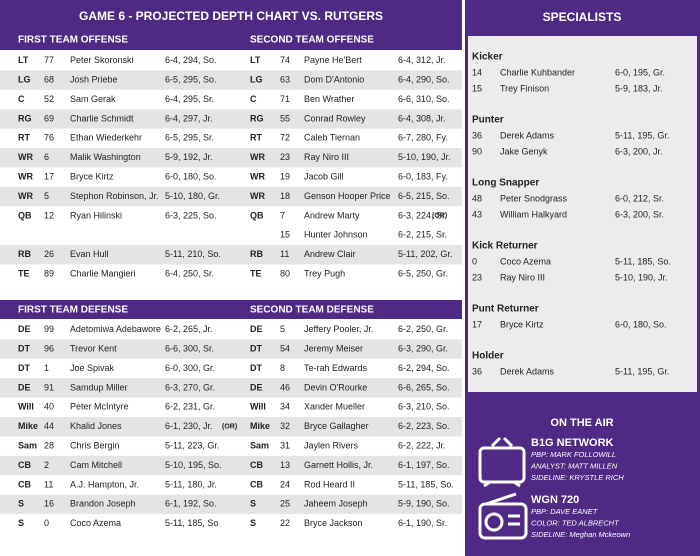 The height and width of the screenshot is (556, 700). What do you see at coordinates (92, 368) in the screenshot?
I see `player-name: Joe Spivak` at bounding box center [92, 368].